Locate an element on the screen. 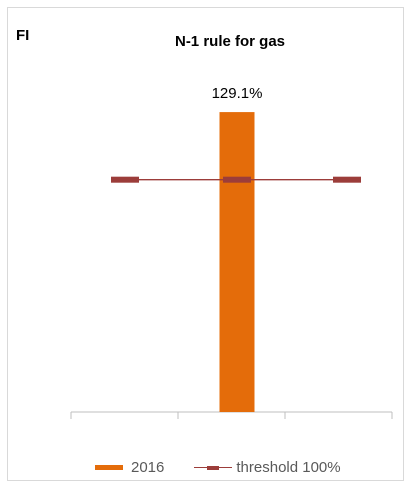 The width and height of the screenshot is (419, 486). legend-bar-label: 2016 is located at coordinates (148, 467).